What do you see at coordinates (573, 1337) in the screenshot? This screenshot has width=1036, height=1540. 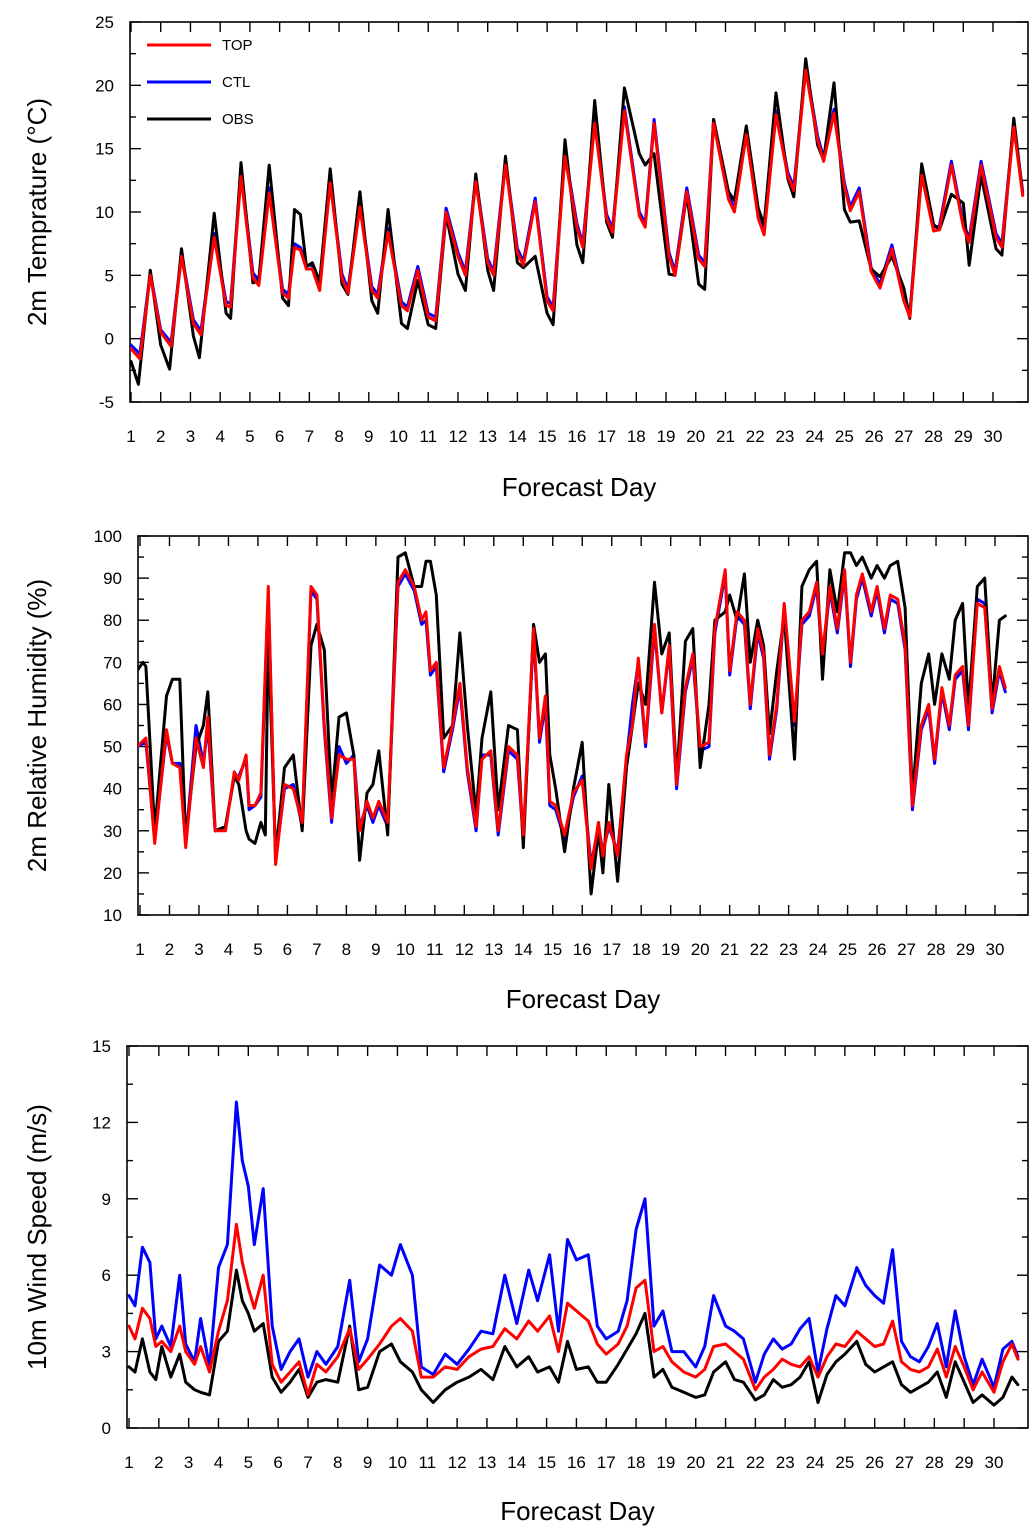 I see `series-line-obs` at bounding box center [573, 1337].